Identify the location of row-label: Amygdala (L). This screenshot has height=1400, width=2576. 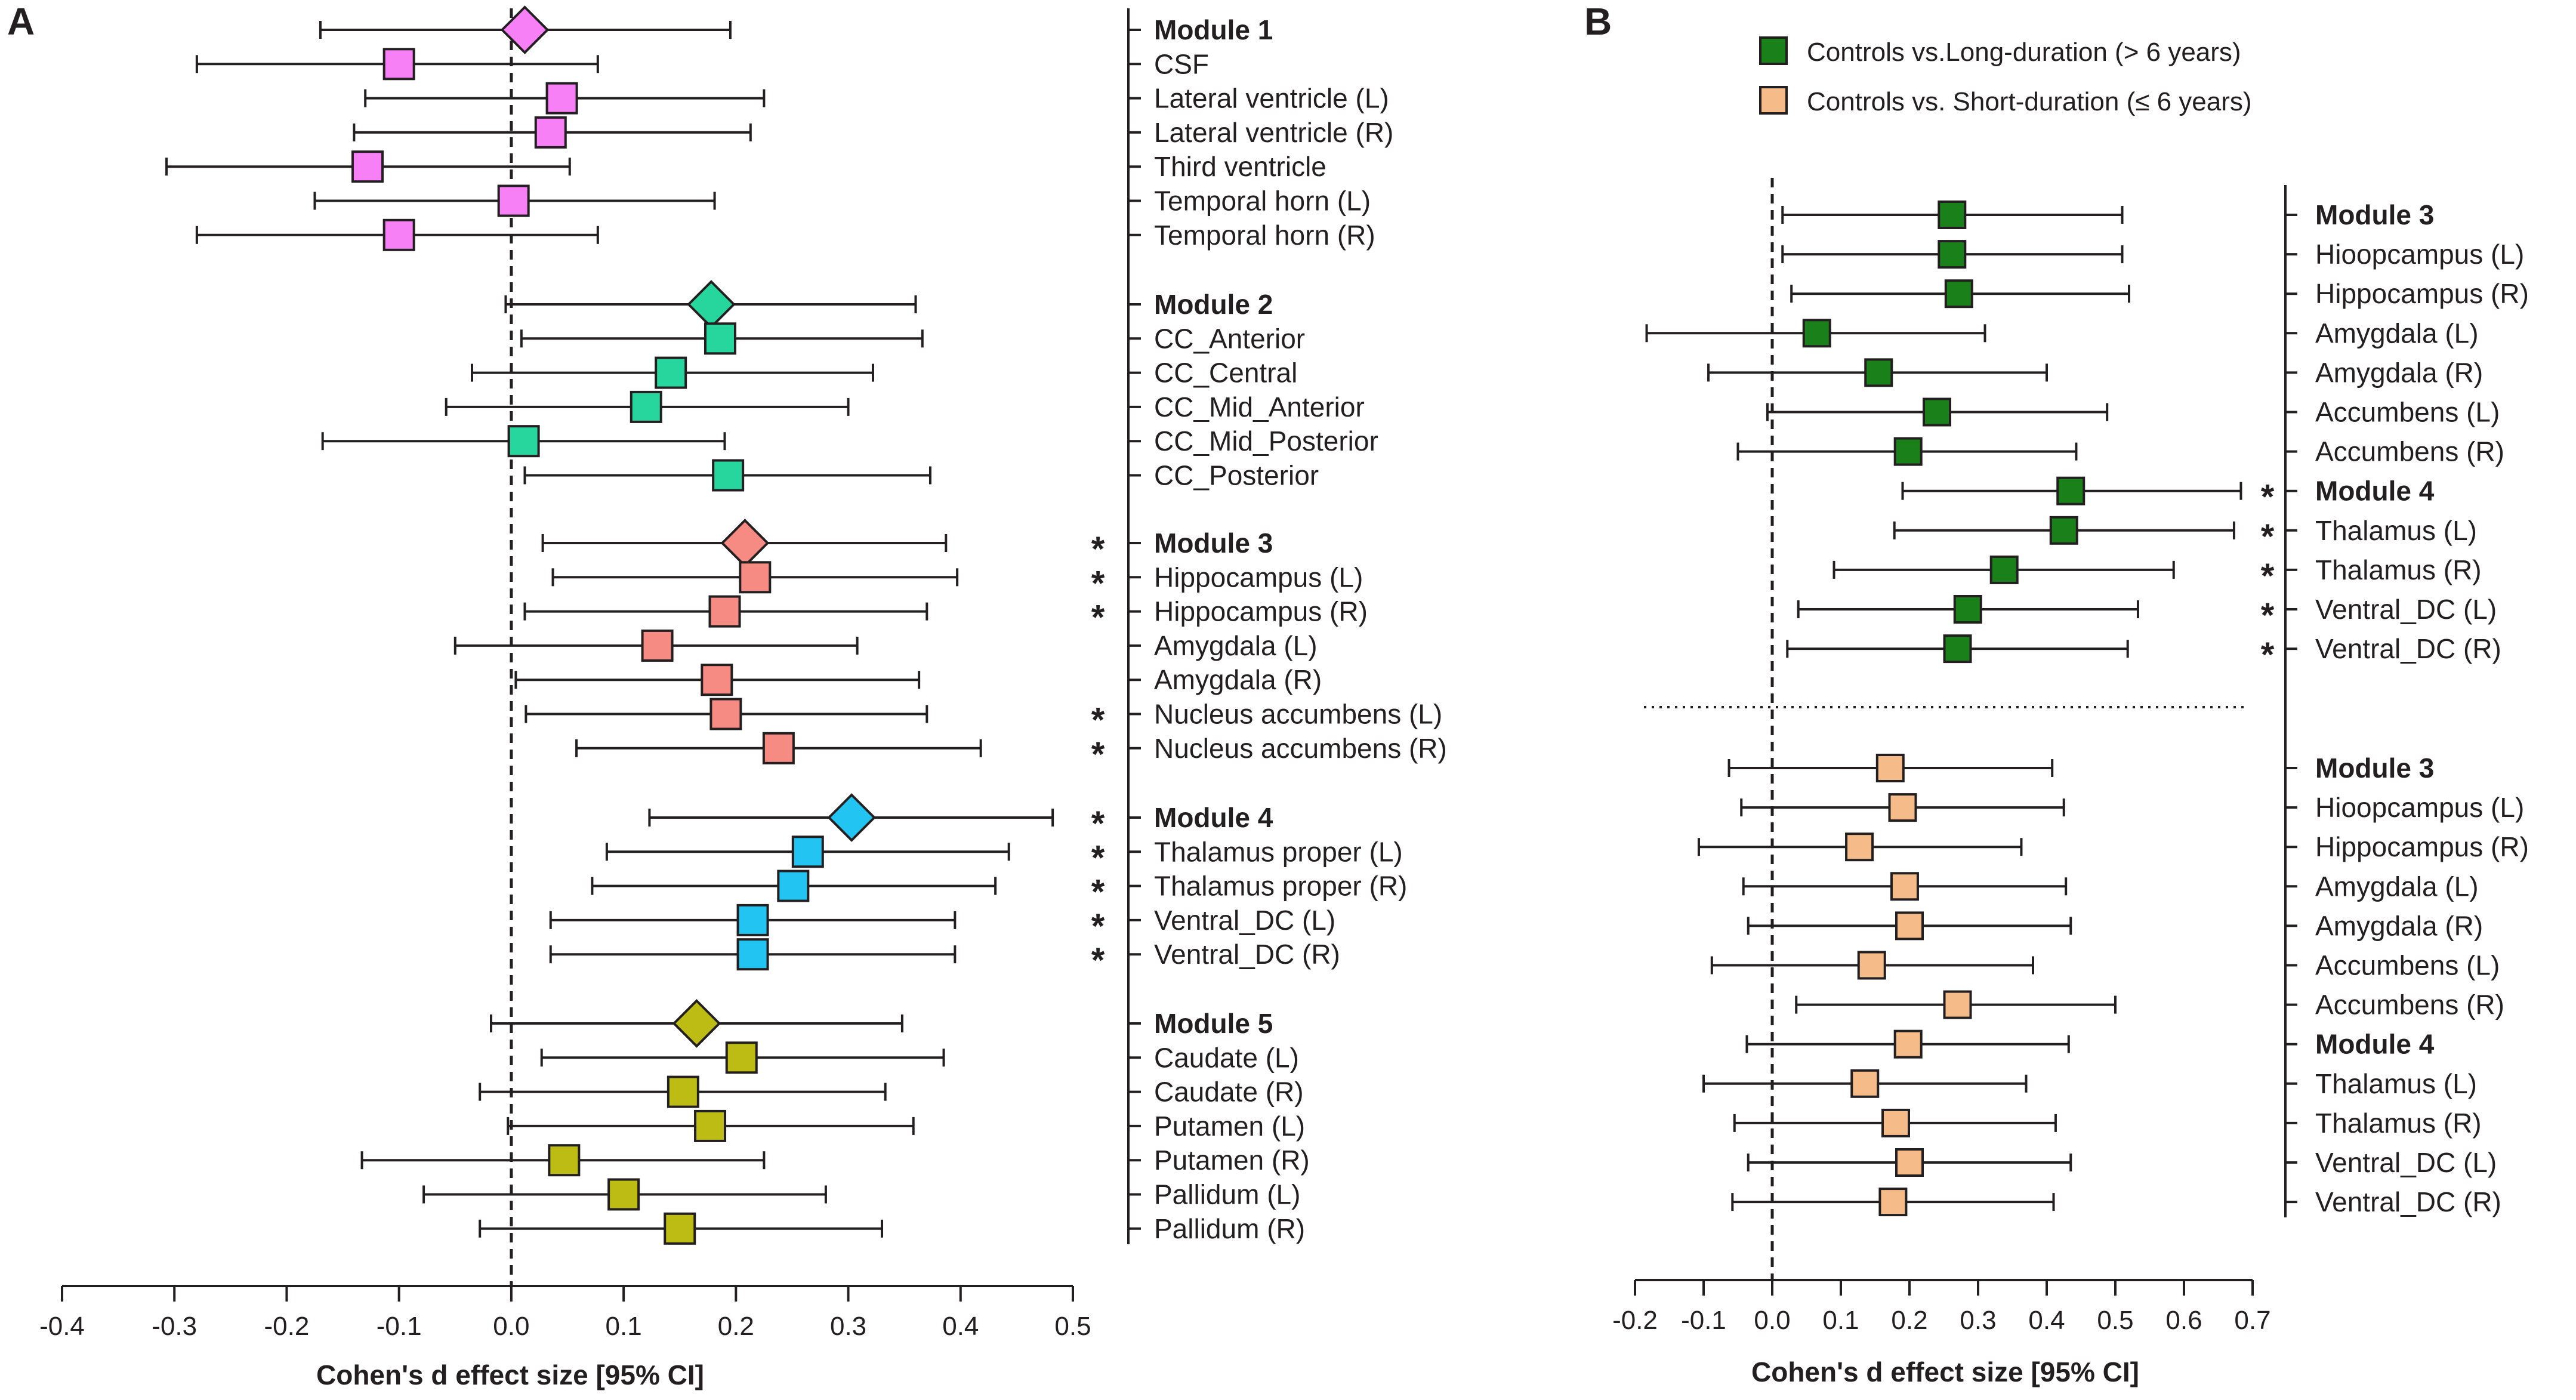
(1236, 645).